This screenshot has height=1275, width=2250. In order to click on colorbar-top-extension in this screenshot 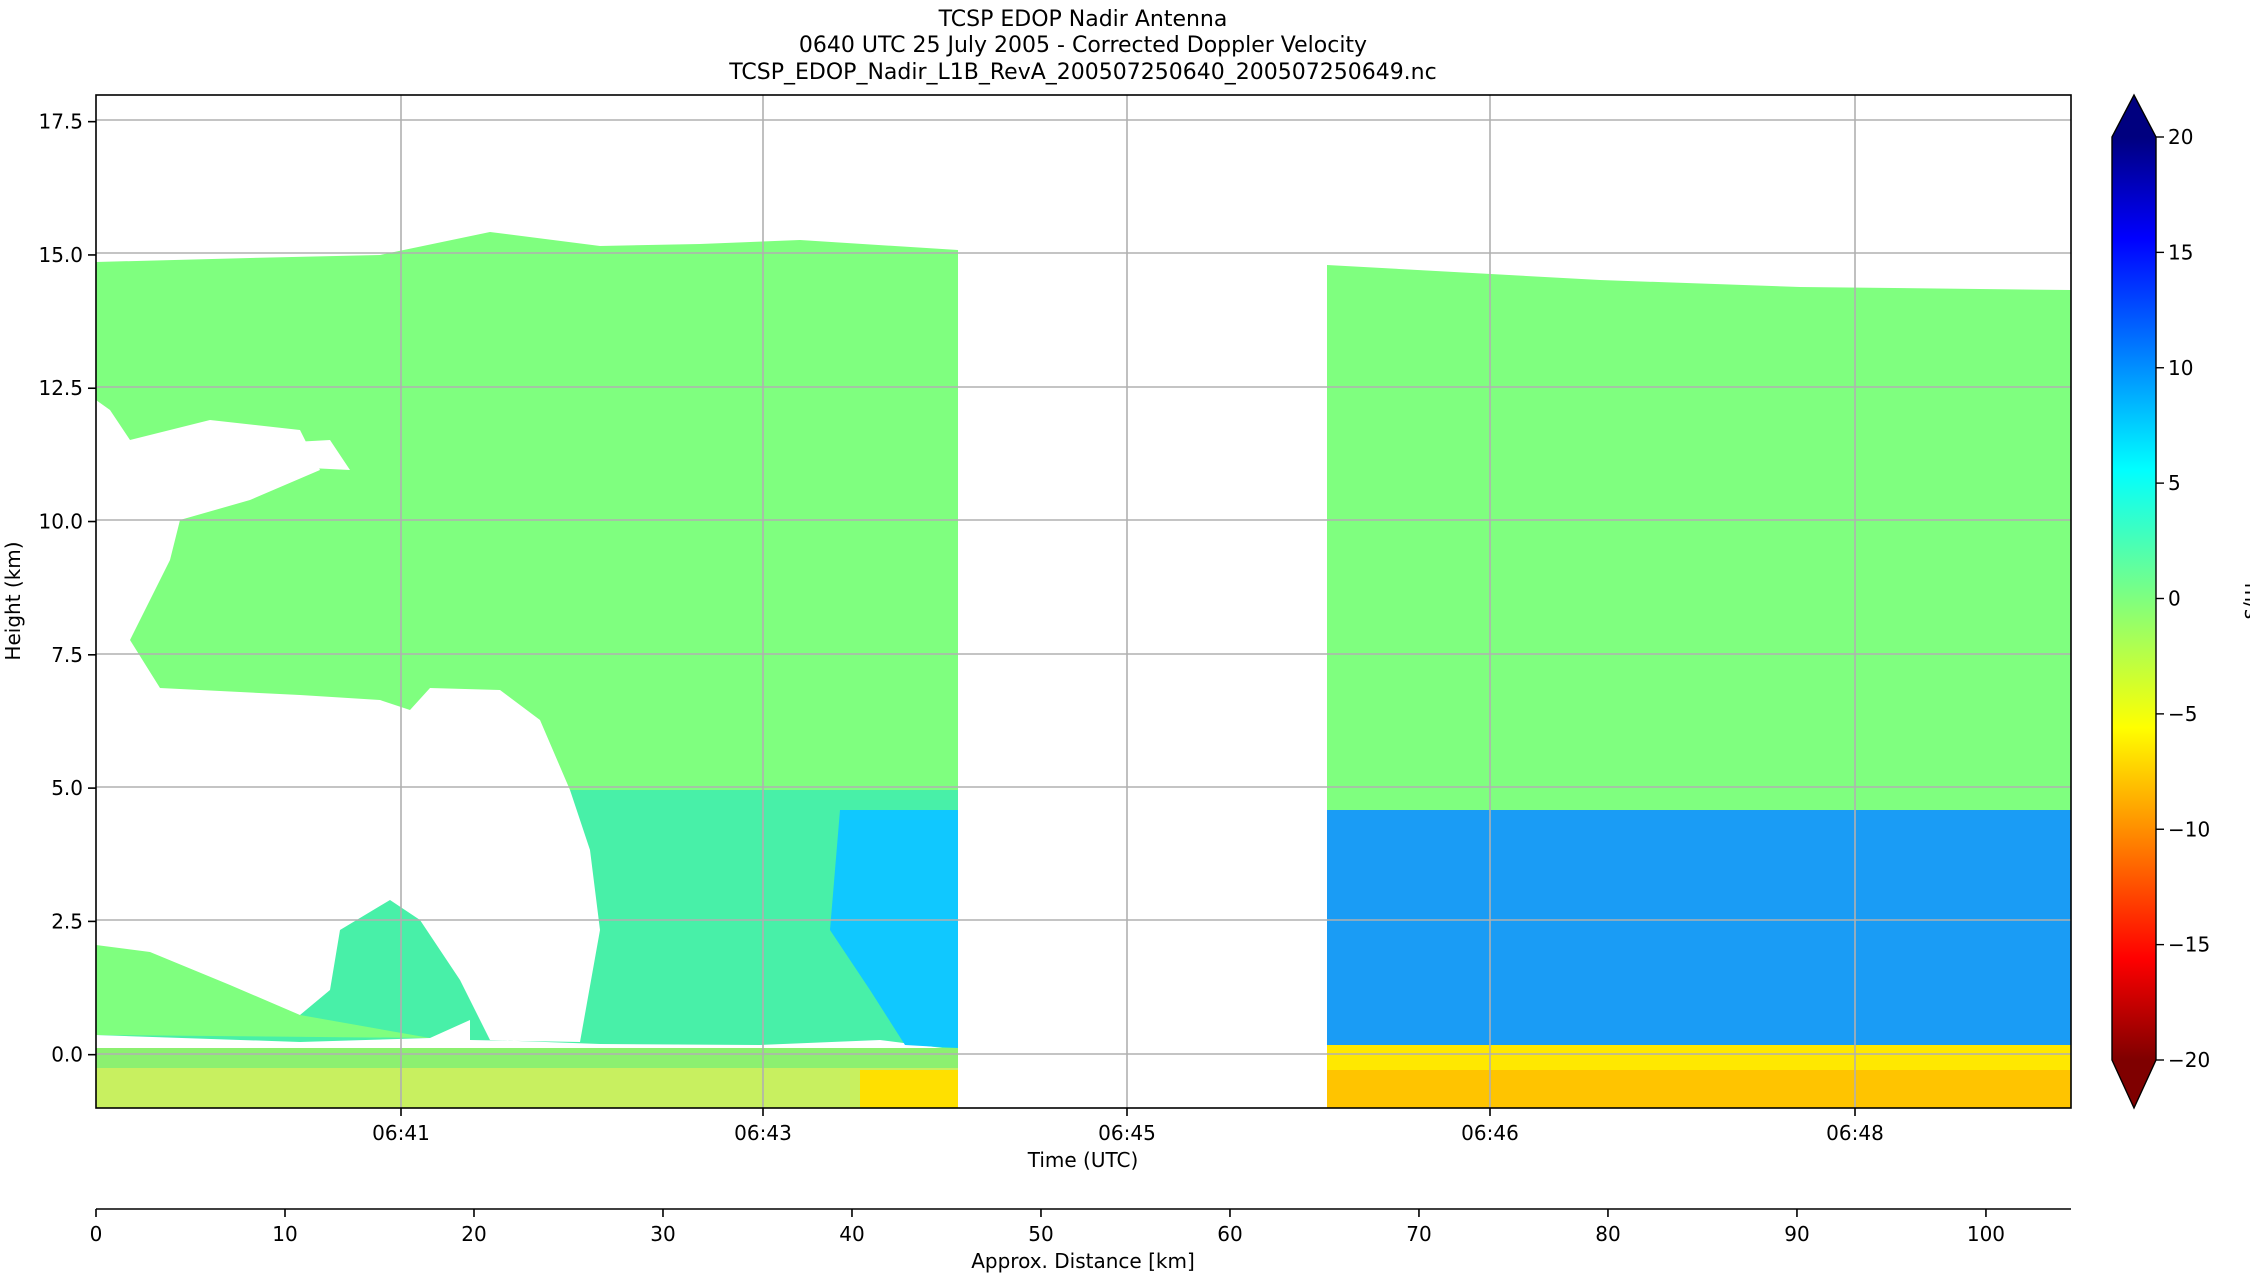, I will do `click(2134, 116)`.